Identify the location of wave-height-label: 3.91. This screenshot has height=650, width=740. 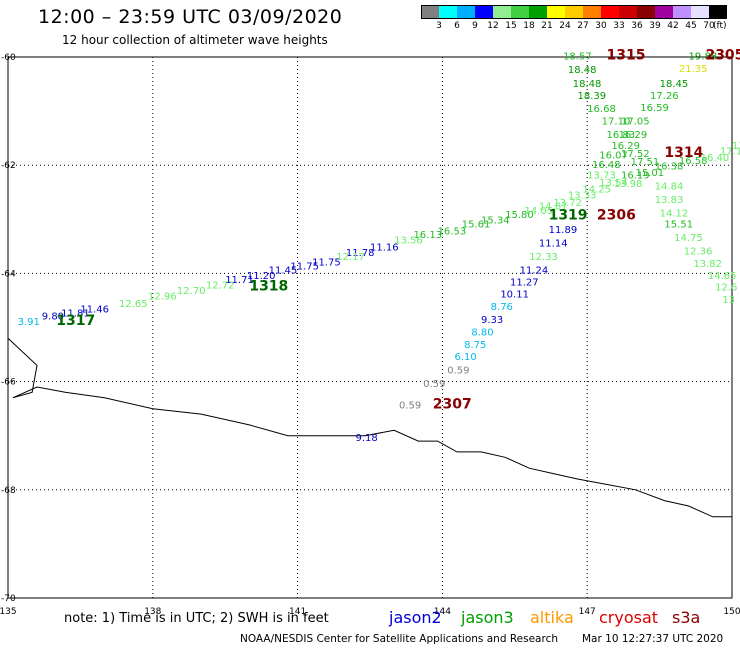
(29, 322).